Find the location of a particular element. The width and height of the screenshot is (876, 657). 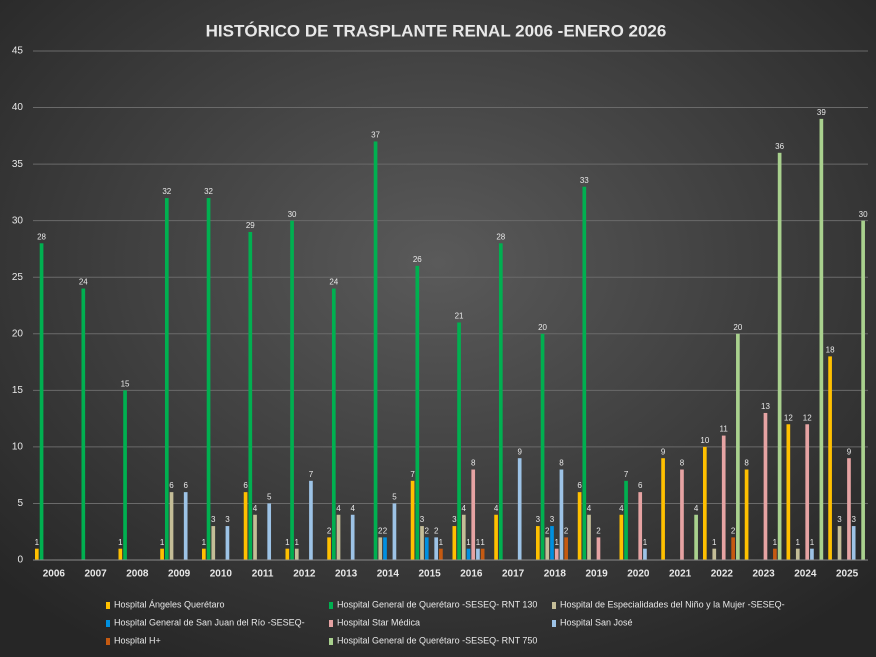

x-tick-label: 2023 is located at coordinates (764, 574).